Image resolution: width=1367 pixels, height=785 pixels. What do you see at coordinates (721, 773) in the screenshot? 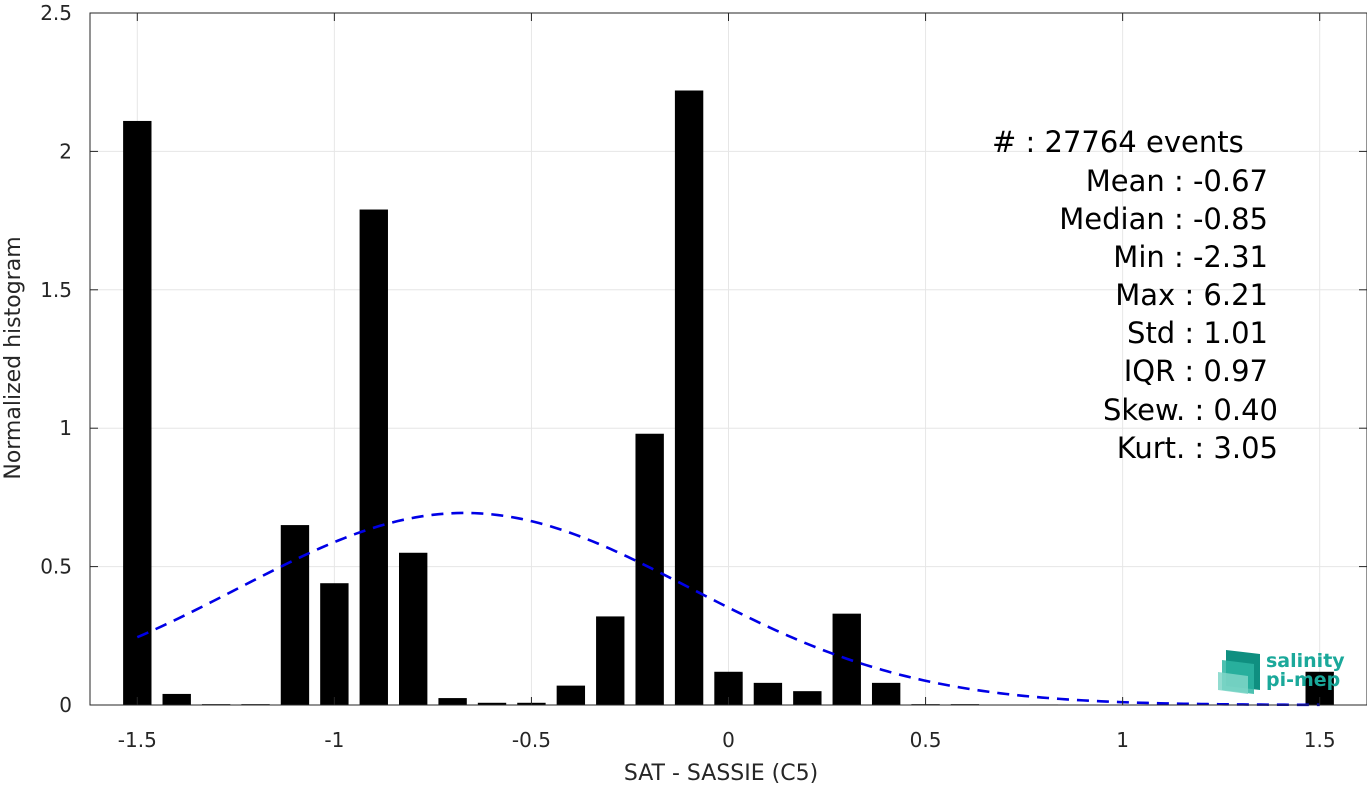
I see `x-axis-label: SAT - SASSIE (C5)` at bounding box center [721, 773].